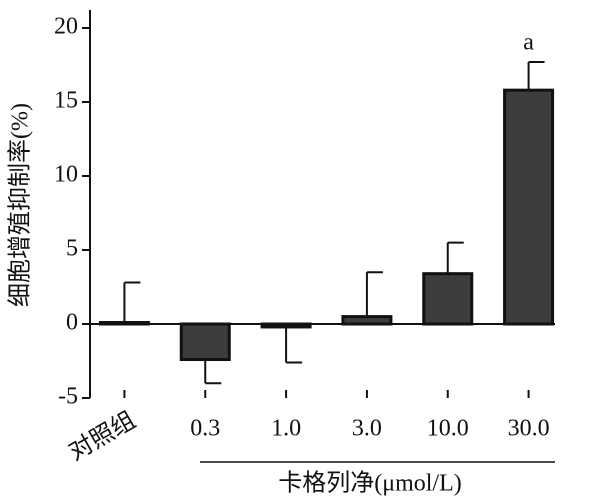 The width and height of the screenshot is (609, 499). I want to click on y-tick-label: 5, so click(72, 249).